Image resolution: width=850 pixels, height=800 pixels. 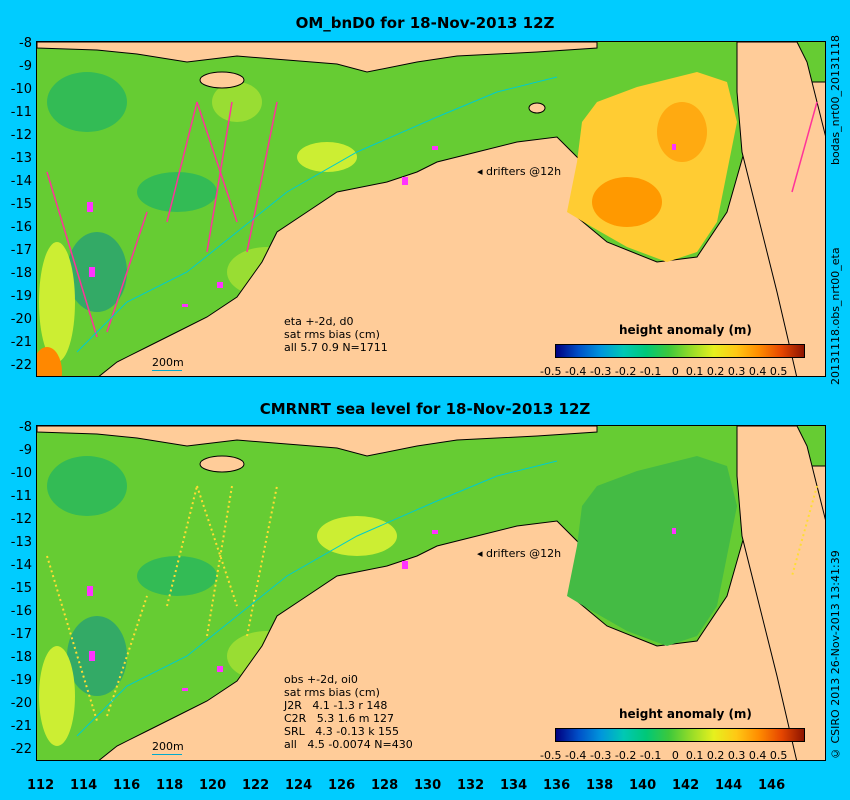 What do you see at coordinates (686, 785) in the screenshot?
I see `lon-tick: 142` at bounding box center [686, 785].